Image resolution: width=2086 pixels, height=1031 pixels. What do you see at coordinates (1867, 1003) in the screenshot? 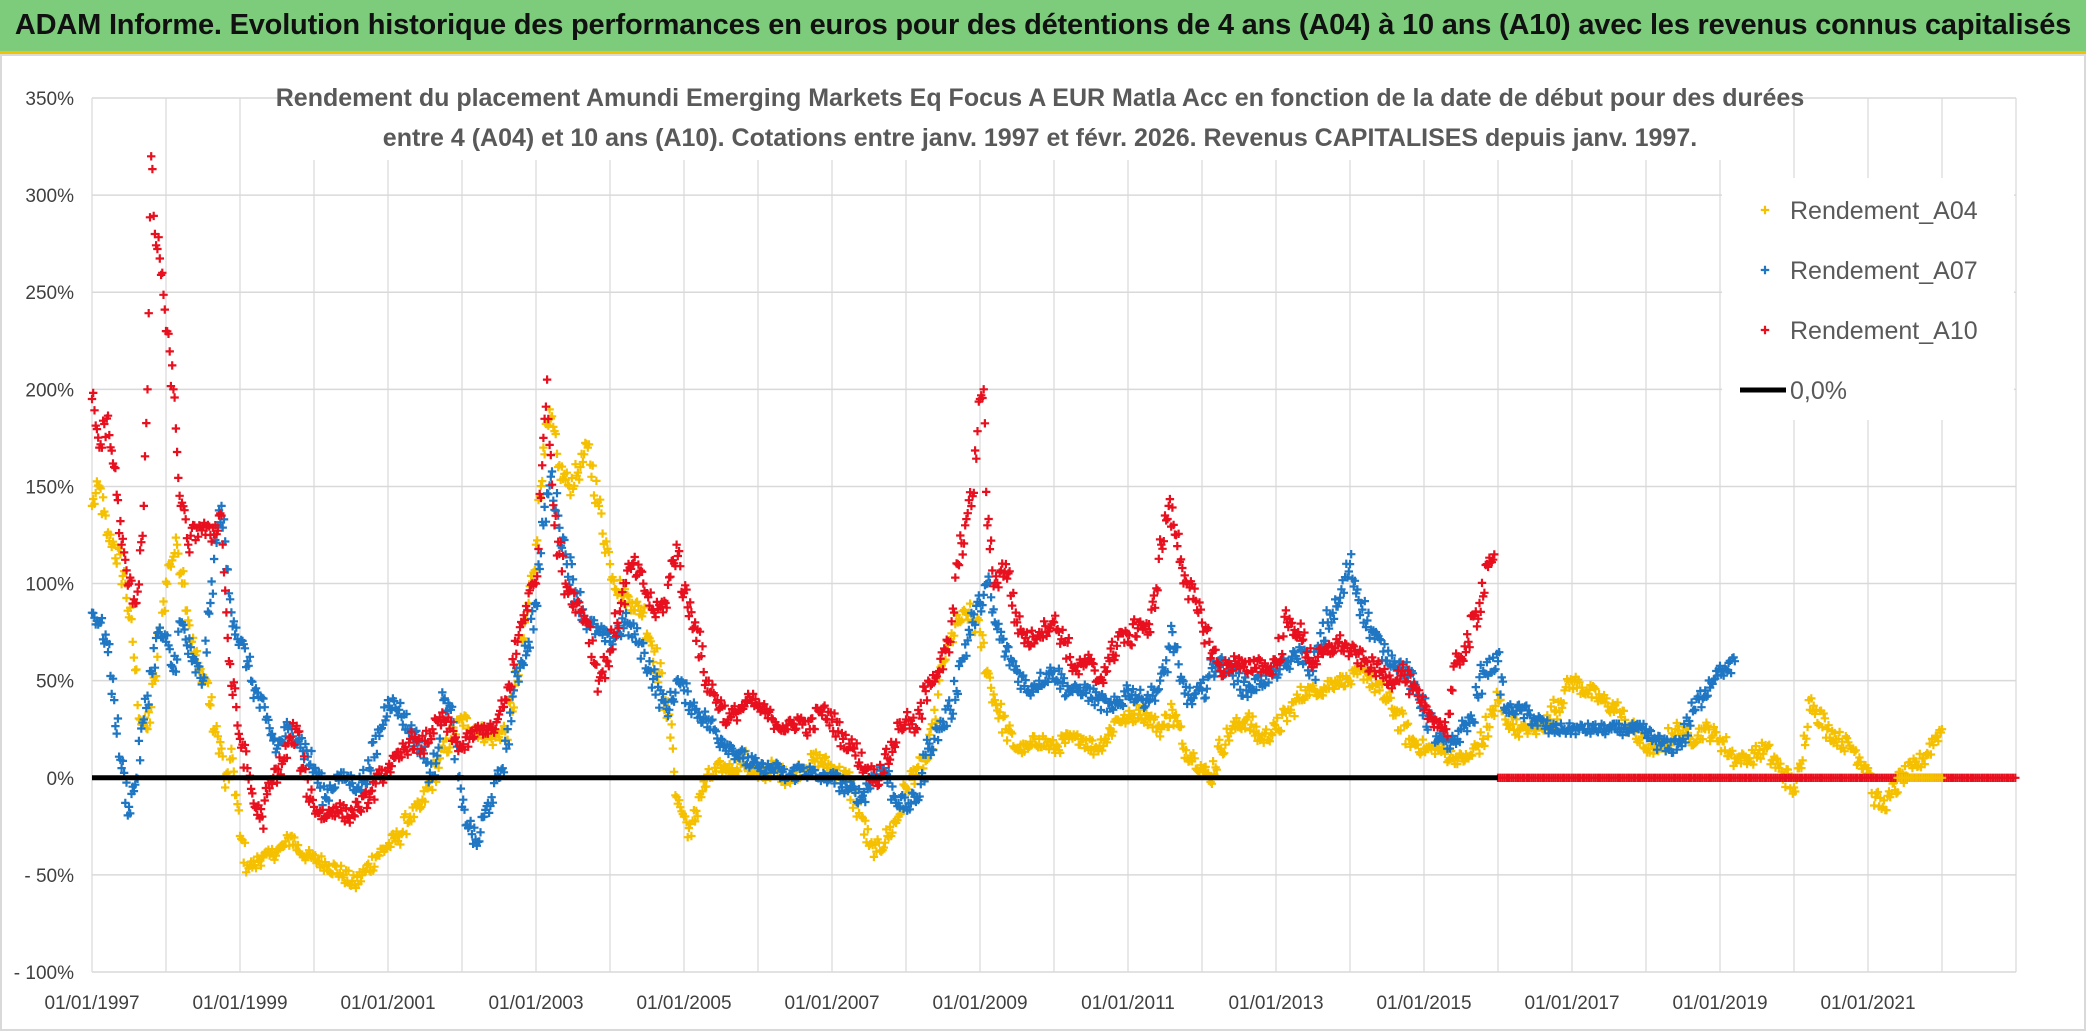
I see `x-tick-label: 01/01/2021` at bounding box center [1867, 1003].